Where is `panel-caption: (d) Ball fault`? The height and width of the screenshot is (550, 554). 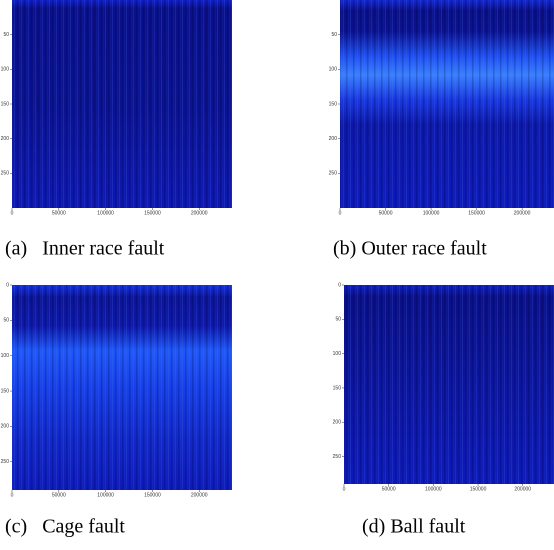 panel-caption: (d) Ball fault is located at coordinates (414, 527).